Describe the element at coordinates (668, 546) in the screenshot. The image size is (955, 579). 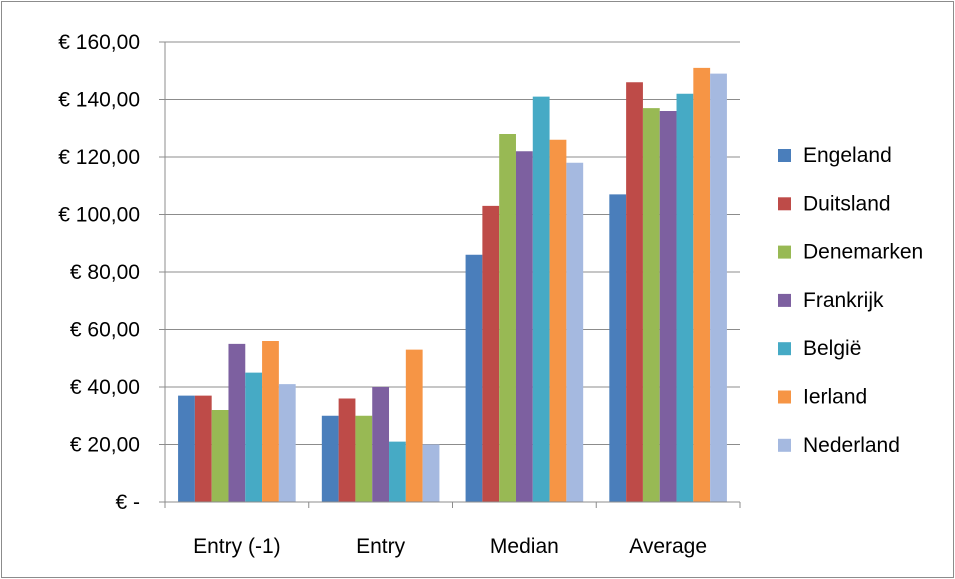
I see `x-category-label: Average` at that location.